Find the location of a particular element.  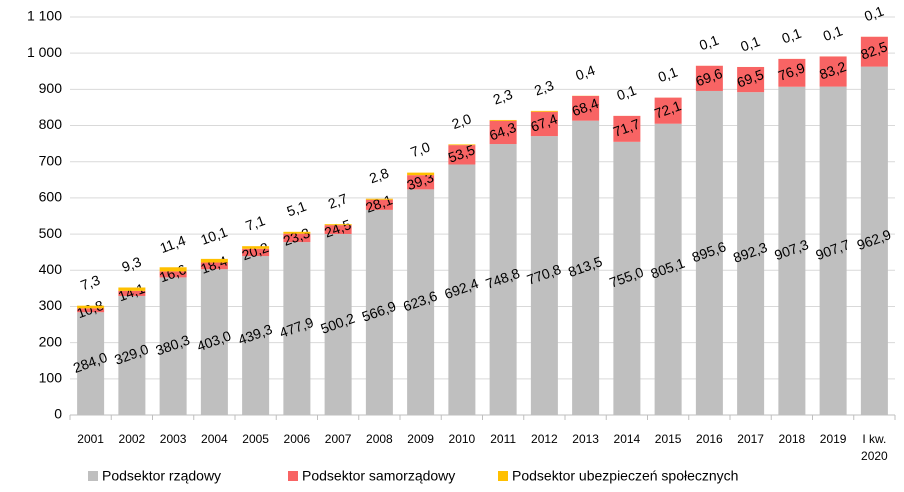

x-tick-label: 2003 is located at coordinates (173, 439).